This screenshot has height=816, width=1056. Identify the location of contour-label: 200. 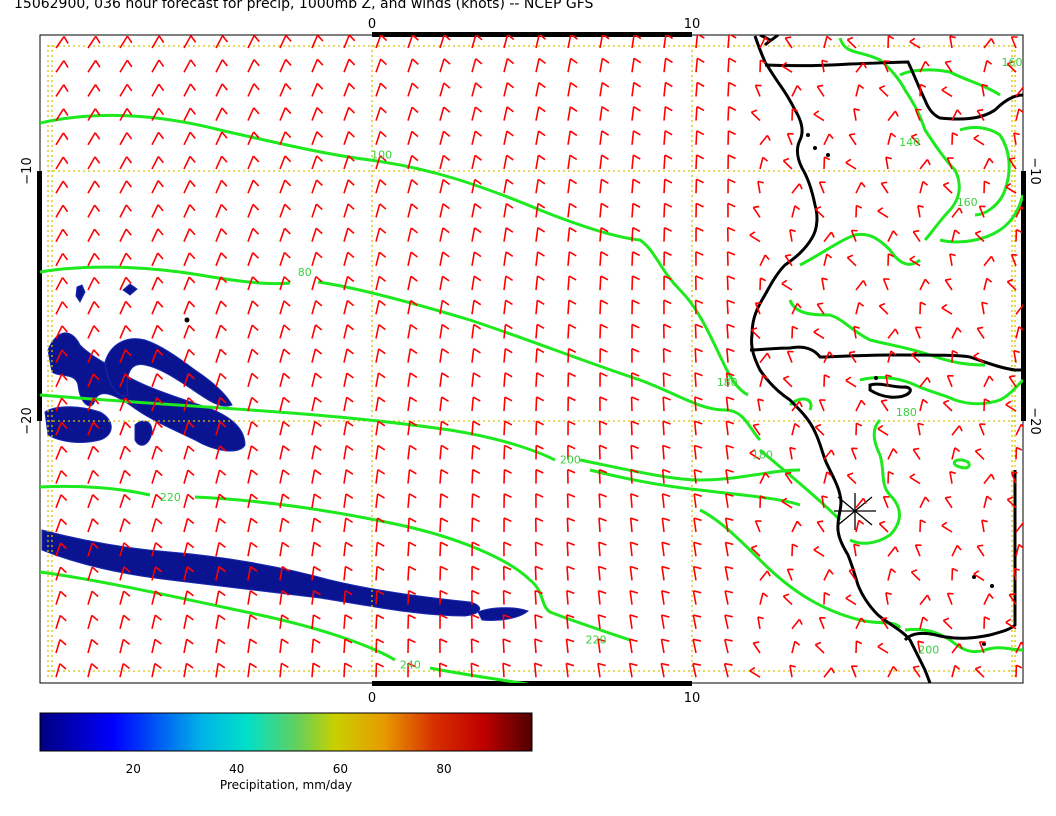
(928, 650).